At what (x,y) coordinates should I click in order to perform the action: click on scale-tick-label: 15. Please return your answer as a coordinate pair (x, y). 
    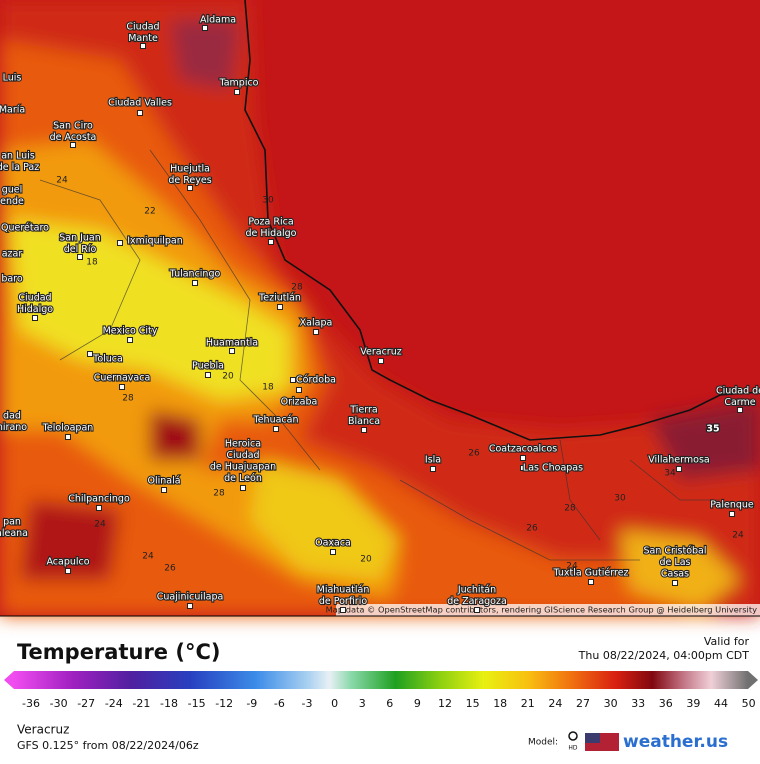
    Looking at the image, I should click on (473, 703).